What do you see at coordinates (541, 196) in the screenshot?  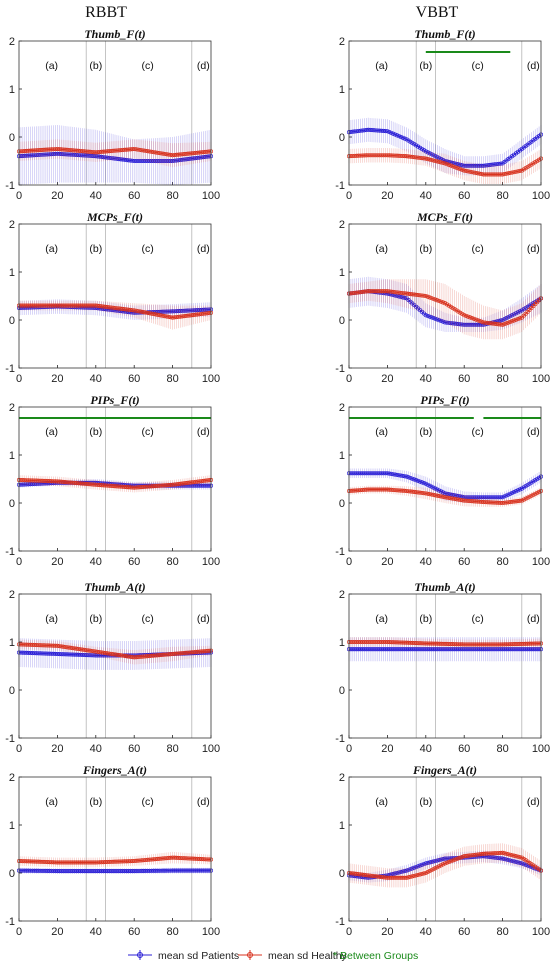 I see `x-tick-label: 100` at bounding box center [541, 196].